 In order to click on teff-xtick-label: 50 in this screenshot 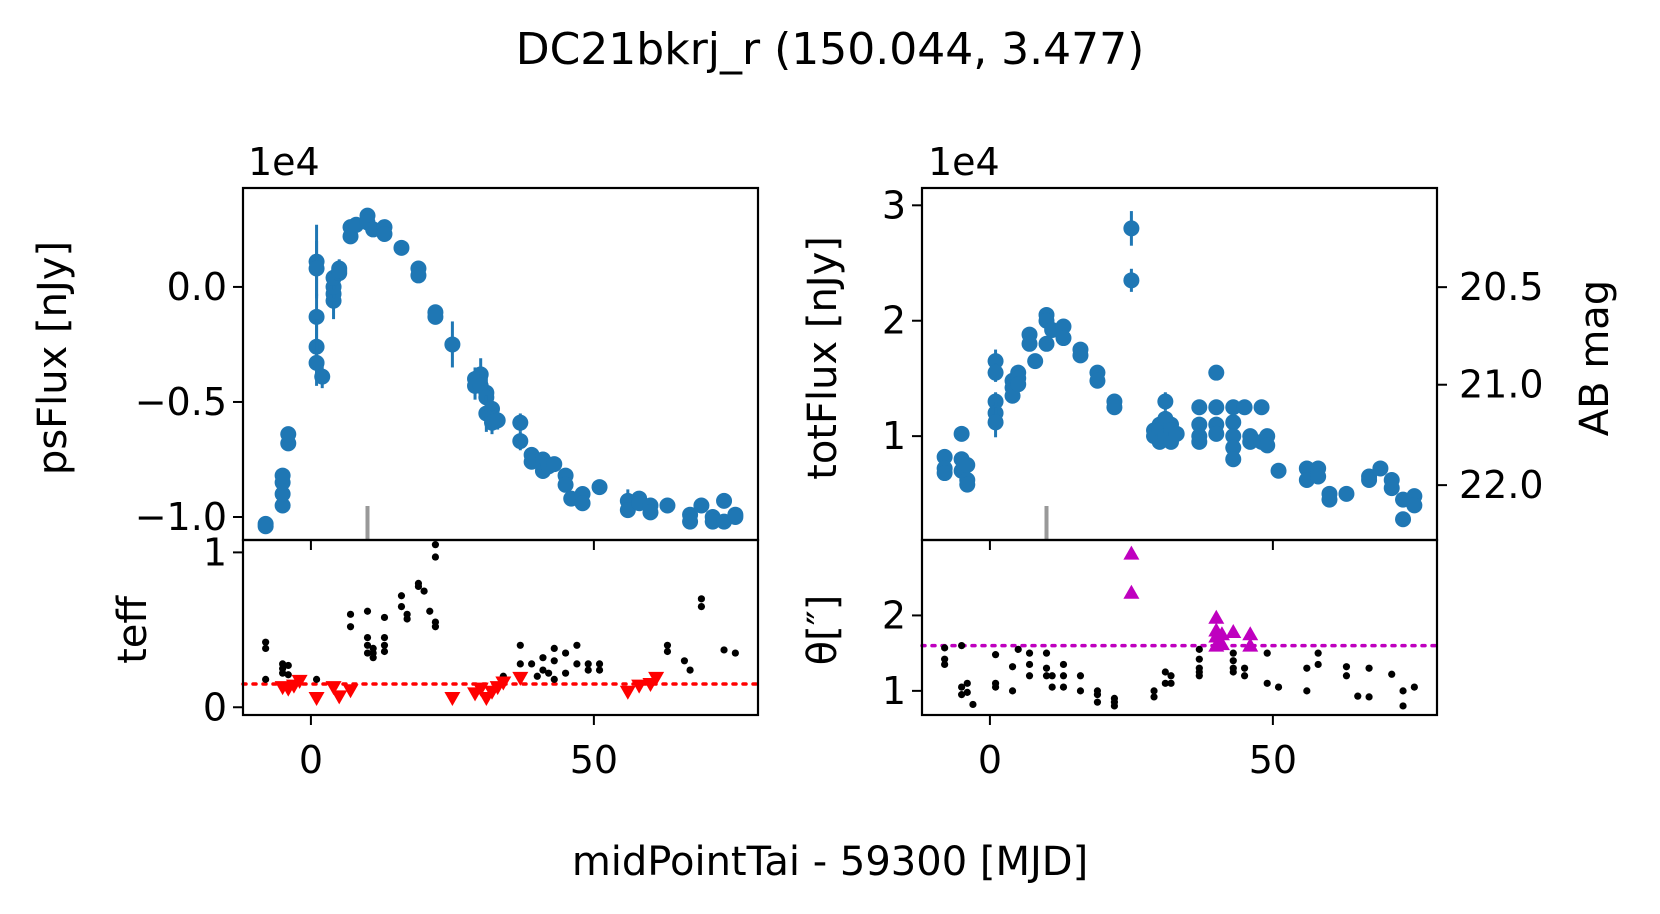, I will do `click(594, 760)`.